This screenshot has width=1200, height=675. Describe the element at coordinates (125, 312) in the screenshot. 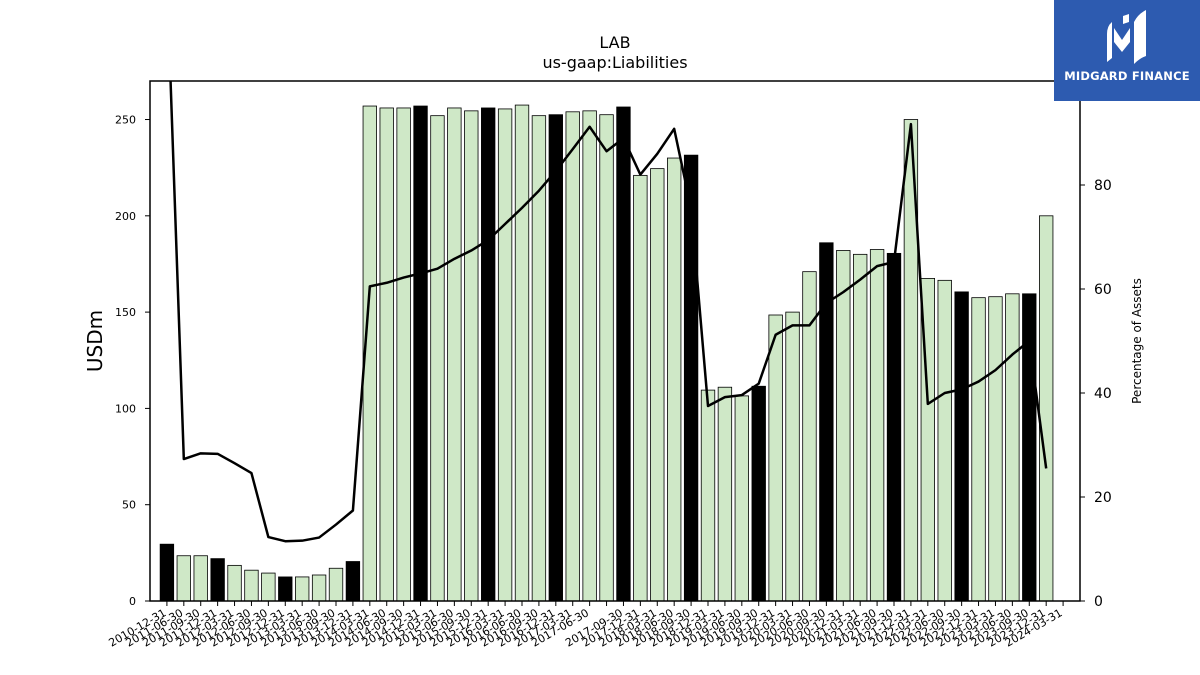

I see `y-tick-label: 150` at that location.